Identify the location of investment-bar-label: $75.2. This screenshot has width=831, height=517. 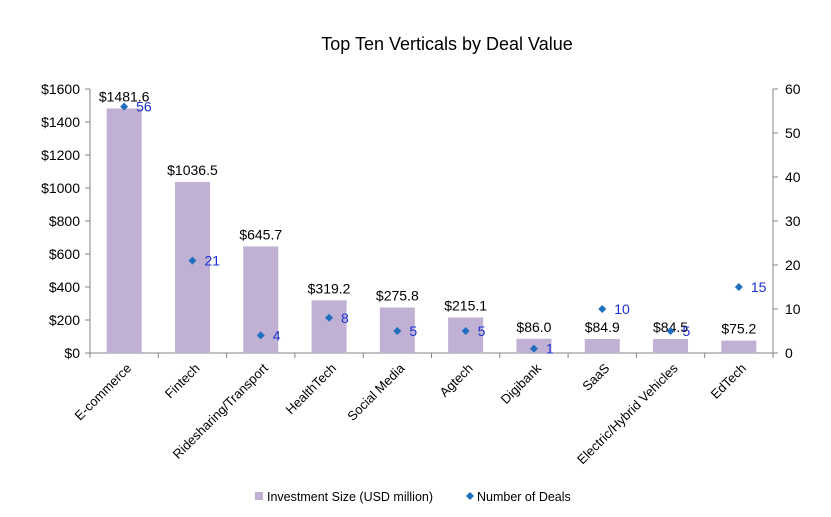
(738, 329).